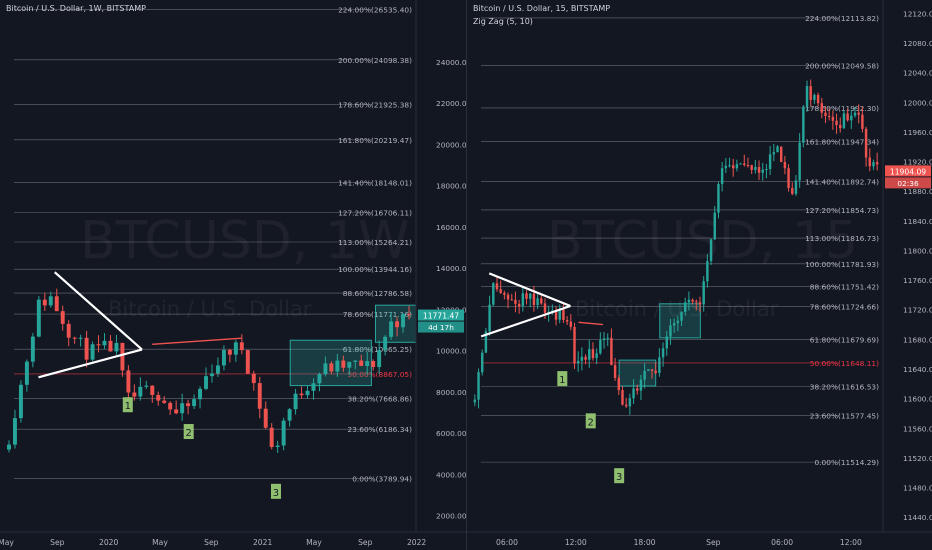 The height and width of the screenshot is (550, 932). Describe the element at coordinates (379, 399) in the screenshot. I see `fib-level-label: 38.20%(7668.86)` at that location.